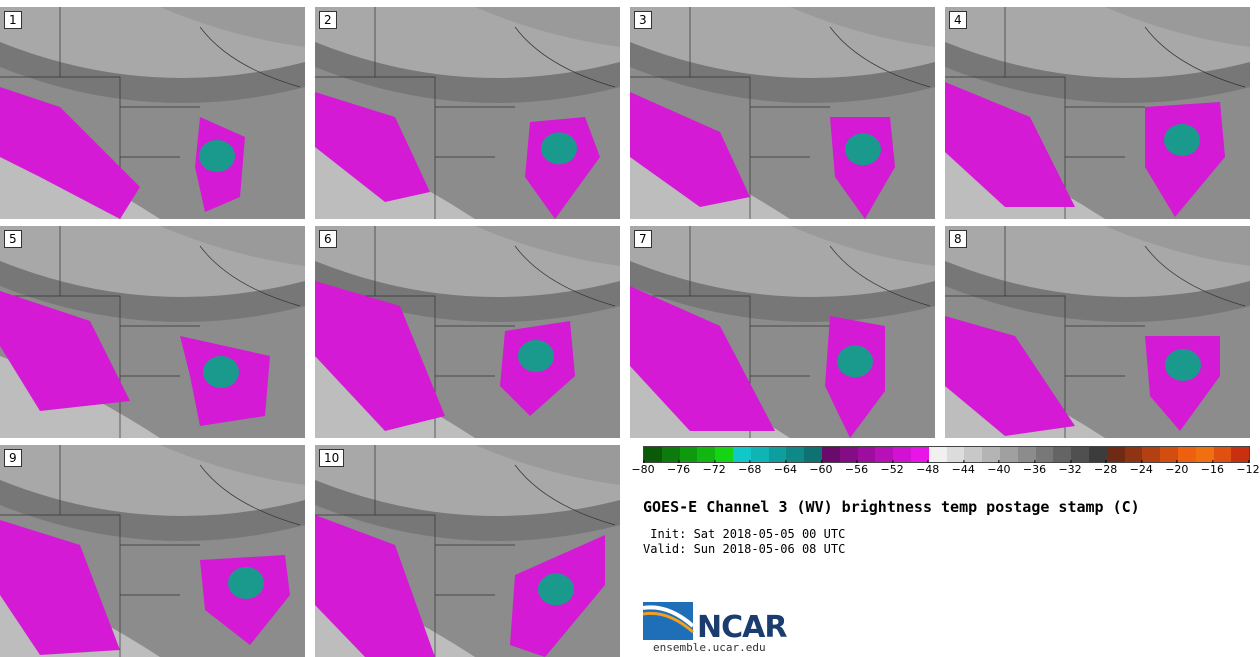 The image size is (1260, 657). Describe the element at coordinates (750, 468) in the screenshot. I see `colorbar-tick-label: −68` at that location.